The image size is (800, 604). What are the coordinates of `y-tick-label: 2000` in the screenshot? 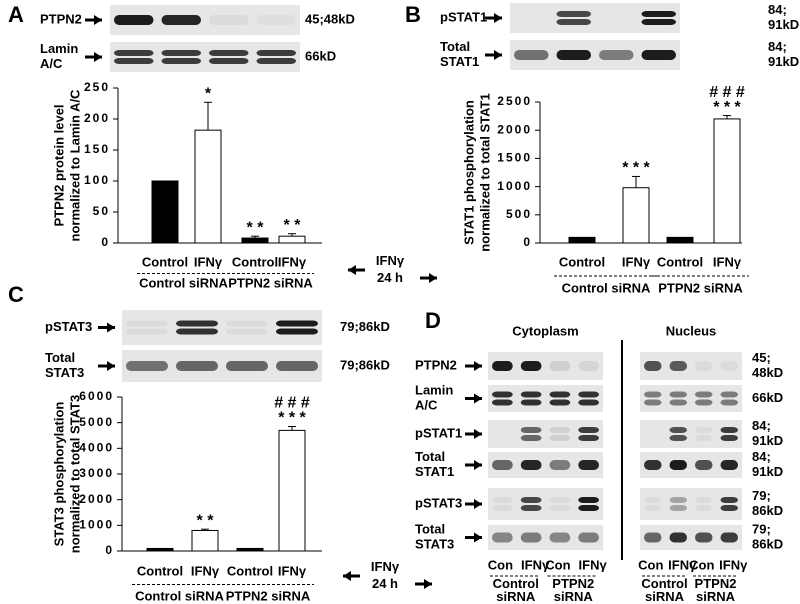 It's located at (96, 499).